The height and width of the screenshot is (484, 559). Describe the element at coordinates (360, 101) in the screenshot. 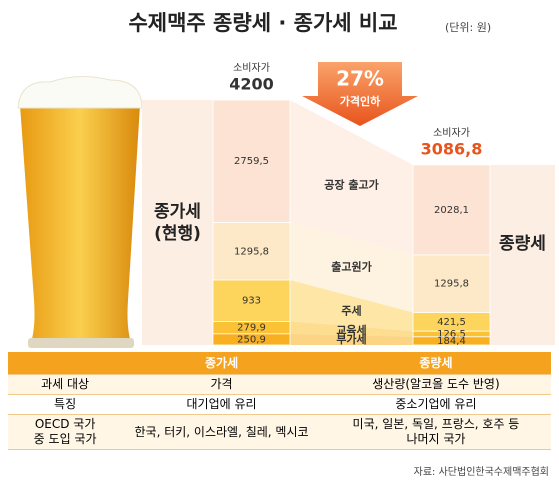

I see `annotation-text: 가격인하` at that location.